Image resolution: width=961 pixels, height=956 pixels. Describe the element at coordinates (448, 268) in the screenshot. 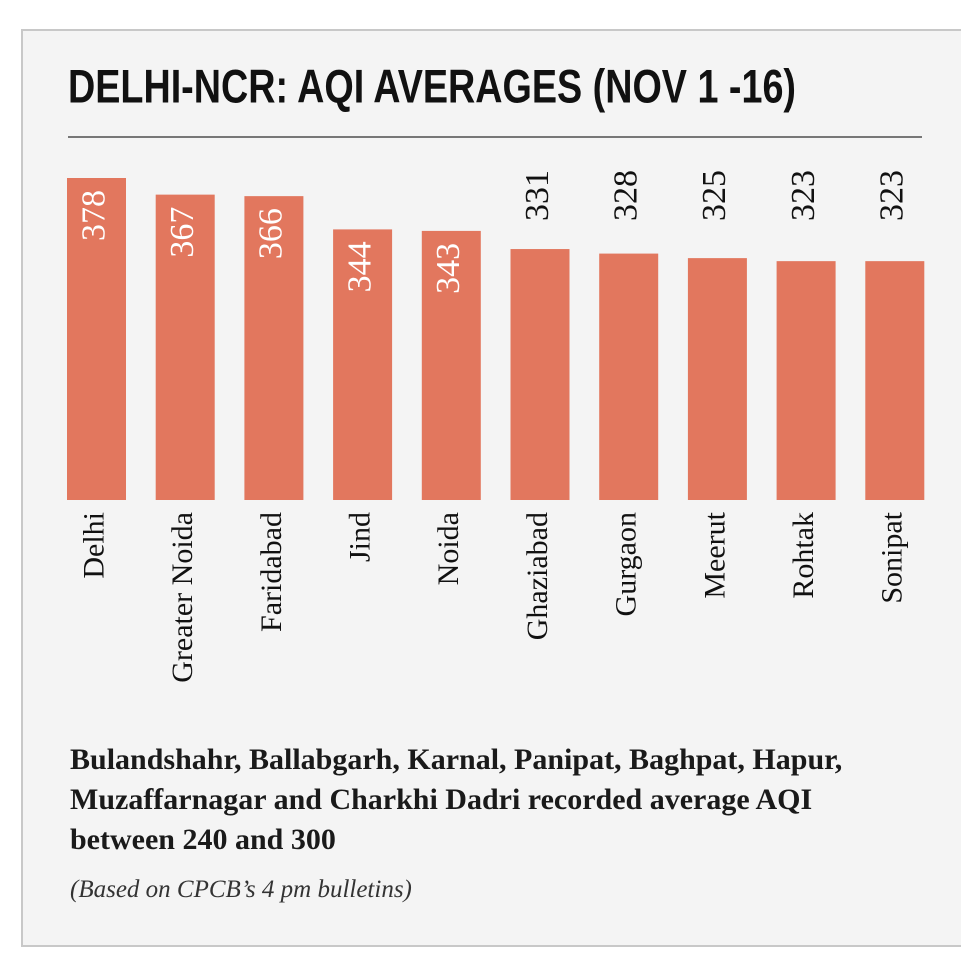

I see `value-label: 343` at that location.